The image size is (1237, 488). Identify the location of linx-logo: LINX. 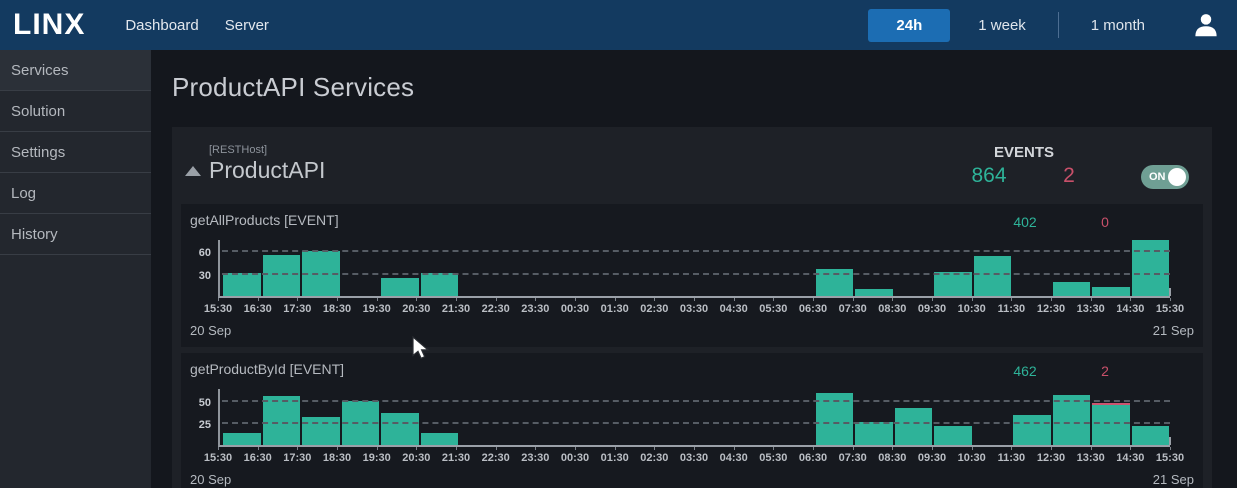
(49, 24).